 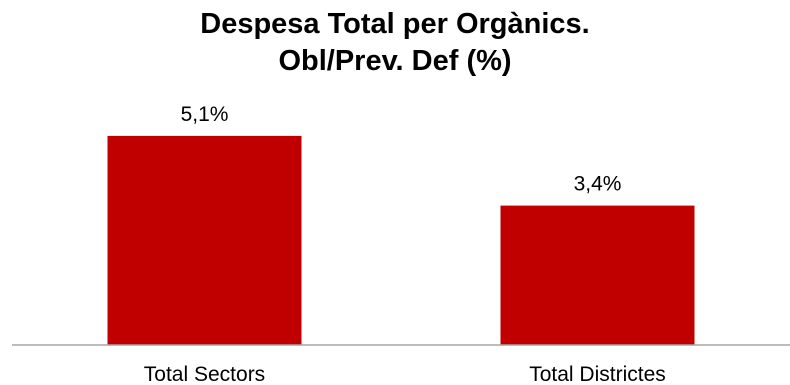 What do you see at coordinates (598, 184) in the screenshot?
I see `data-label-2: 3,4%` at bounding box center [598, 184].